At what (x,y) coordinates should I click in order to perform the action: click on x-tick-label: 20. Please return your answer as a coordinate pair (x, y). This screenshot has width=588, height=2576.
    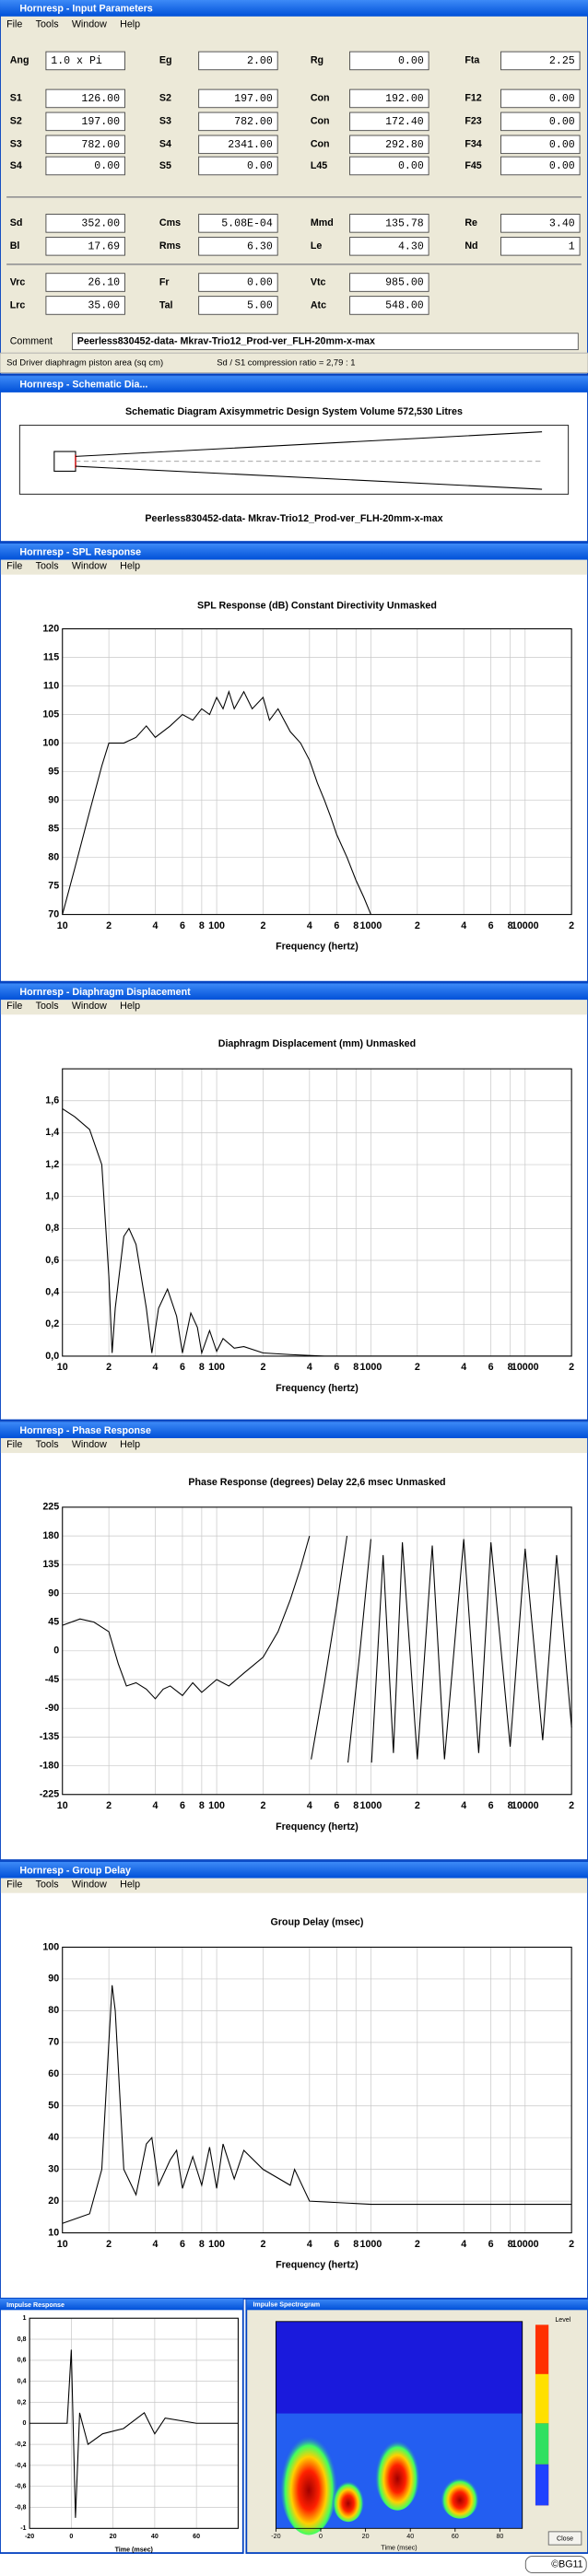
    Looking at the image, I should click on (113, 2536).